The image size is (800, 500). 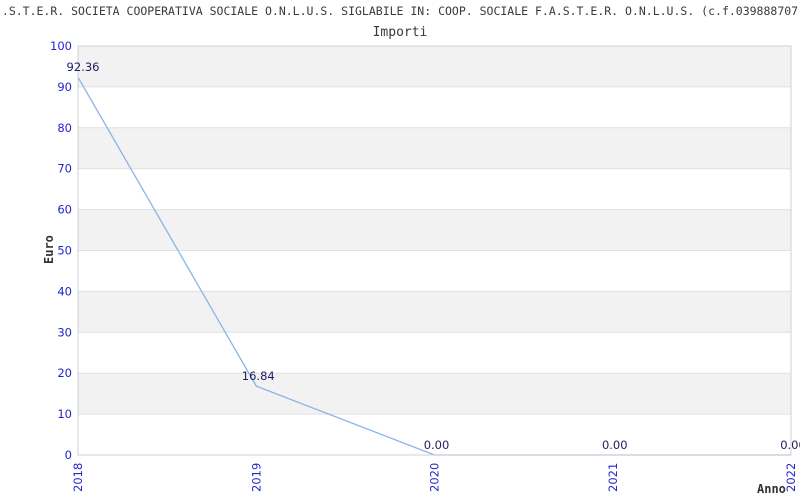 I want to click on y-tick-label: 90, so click(x=64, y=87).